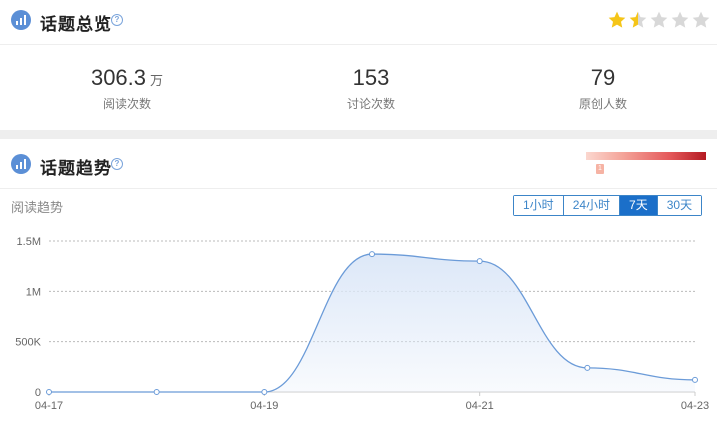 The width and height of the screenshot is (717, 427). Describe the element at coordinates (370, 104) in the screenshot. I see `stat-discussions-label: 讨论次数` at that location.